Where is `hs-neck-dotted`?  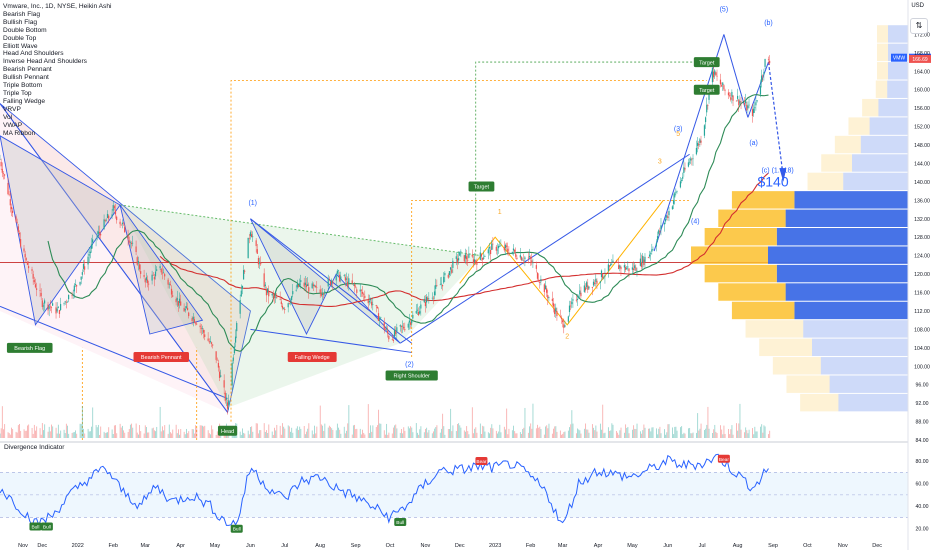
hs-neck-dotted is located at coordinates (301, 230).